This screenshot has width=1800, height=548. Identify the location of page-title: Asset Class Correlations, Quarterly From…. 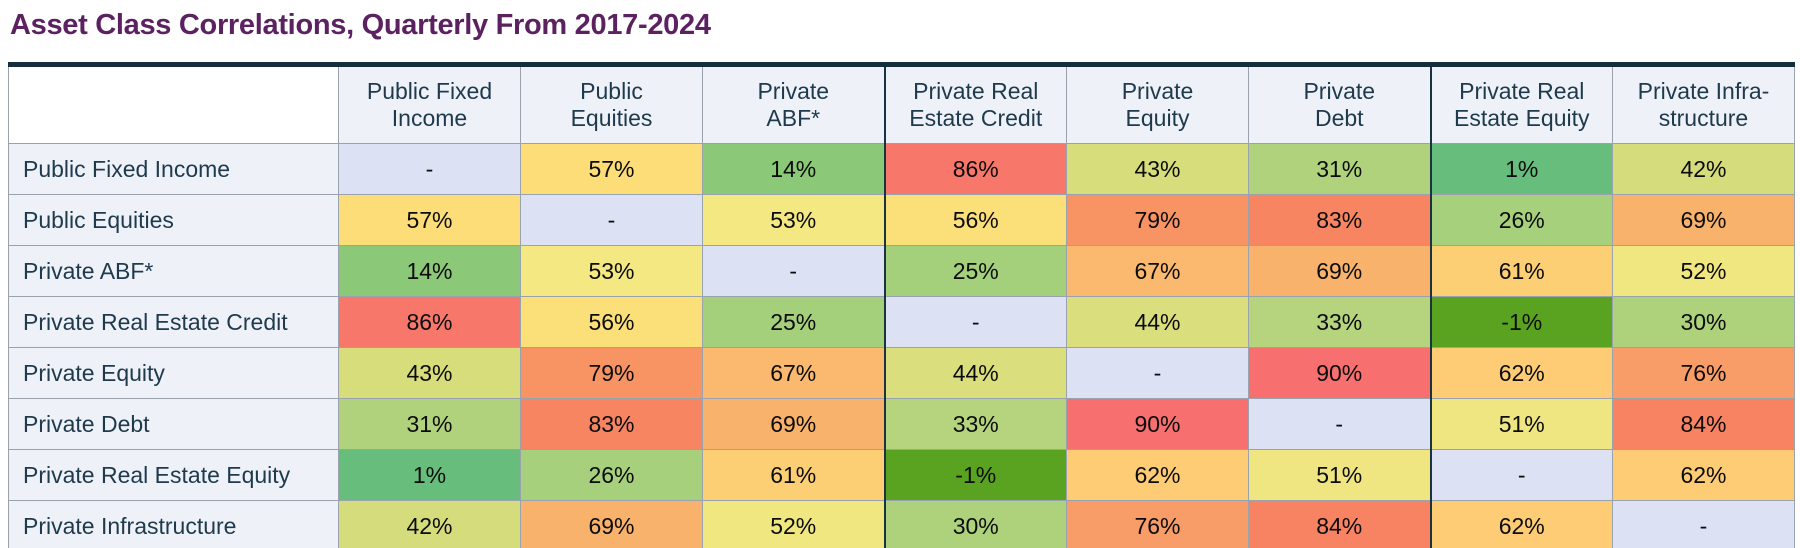
(360, 25).